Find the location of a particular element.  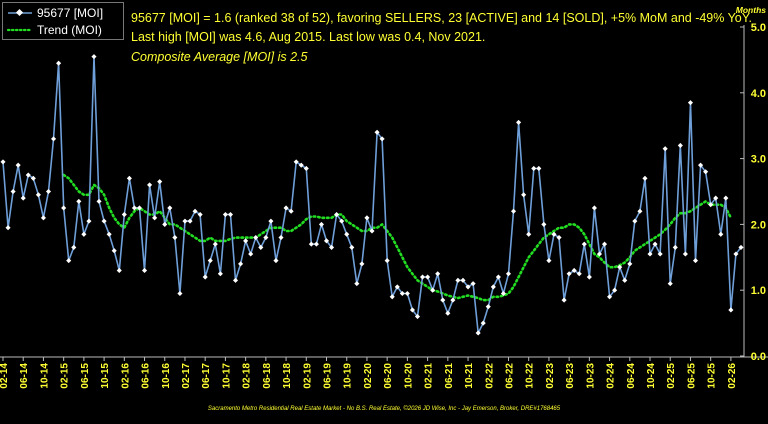

x-tick-label: 10-19 is located at coordinates (348, 376).